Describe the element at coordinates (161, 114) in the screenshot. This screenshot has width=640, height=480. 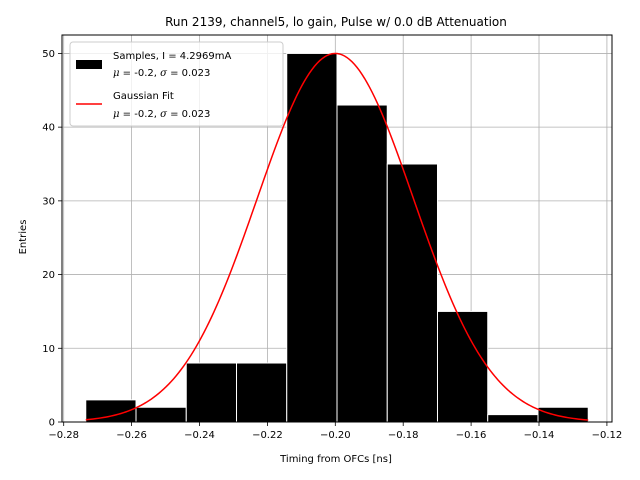
I see `legend-fit-stats: μ = -0.2, σ = 0.023` at that location.